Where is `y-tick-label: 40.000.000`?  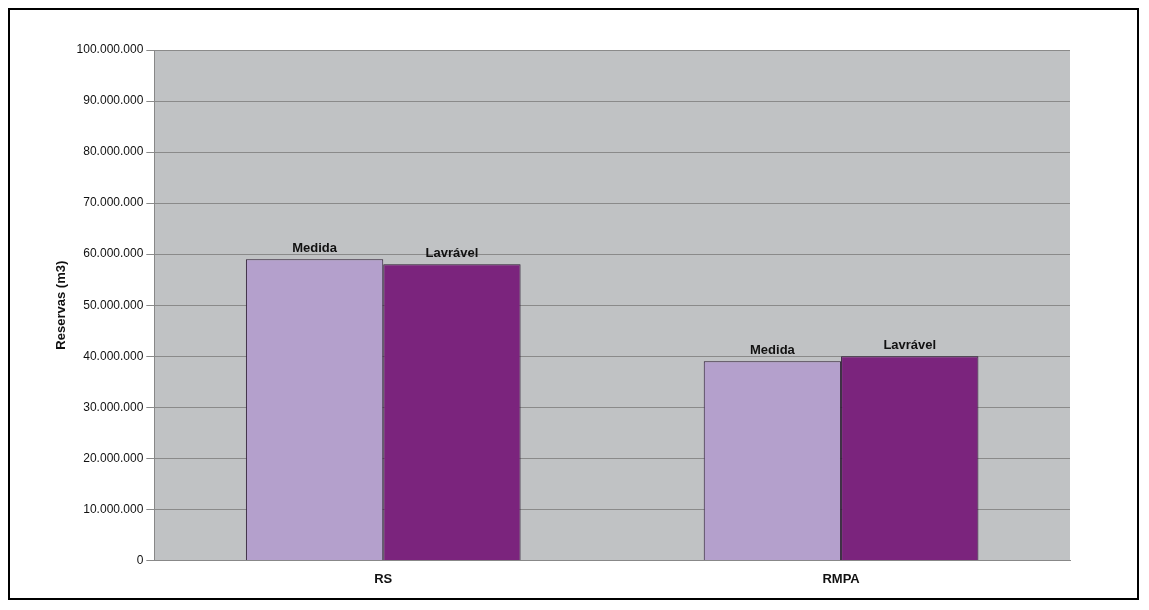 y-tick-label: 40.000.000 is located at coordinates (113, 355).